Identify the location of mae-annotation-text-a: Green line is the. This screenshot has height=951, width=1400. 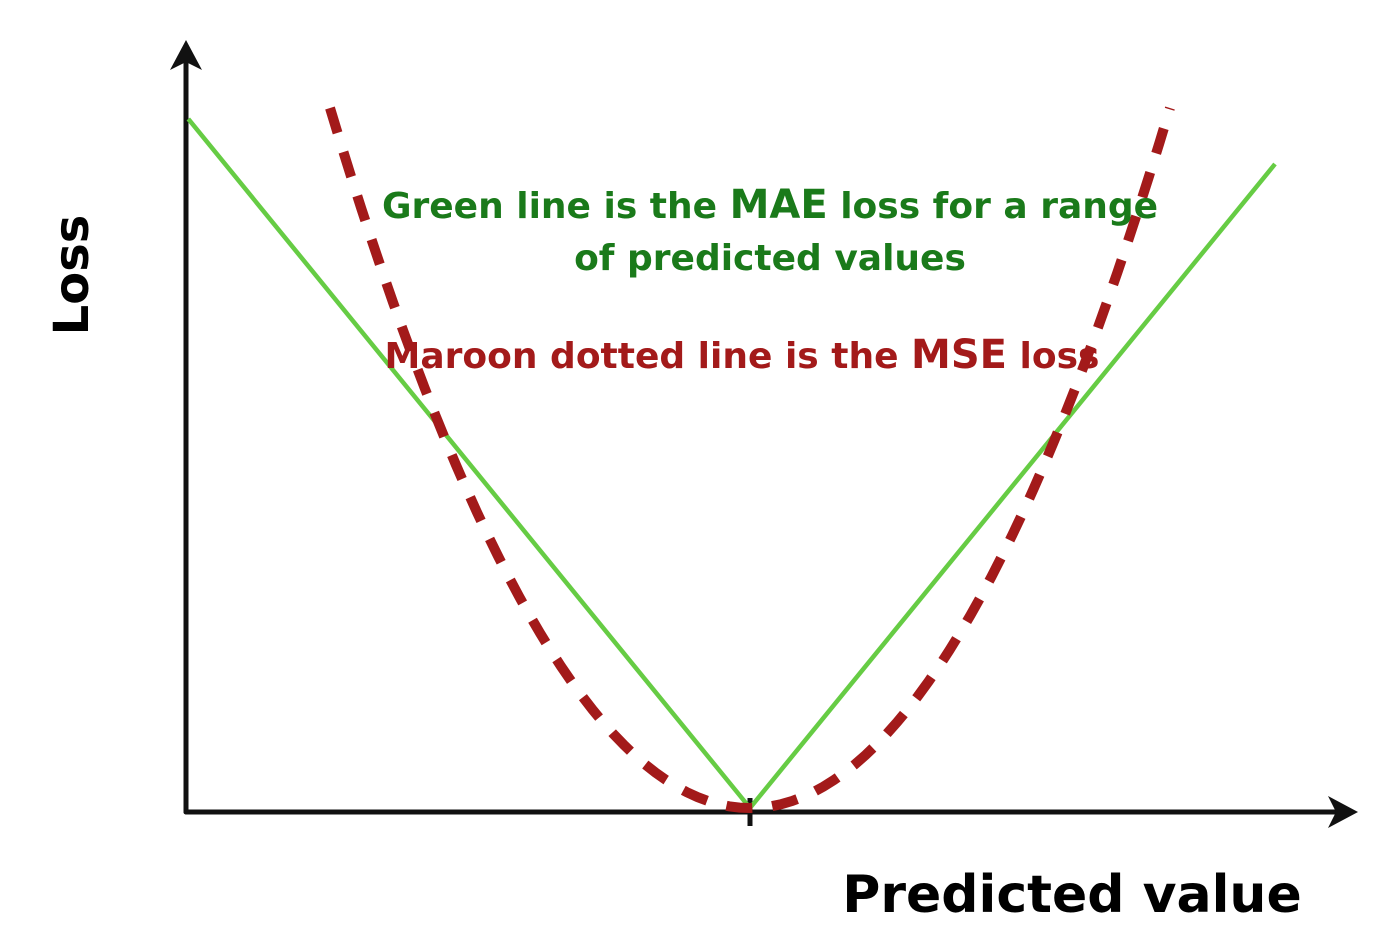
(556, 206).